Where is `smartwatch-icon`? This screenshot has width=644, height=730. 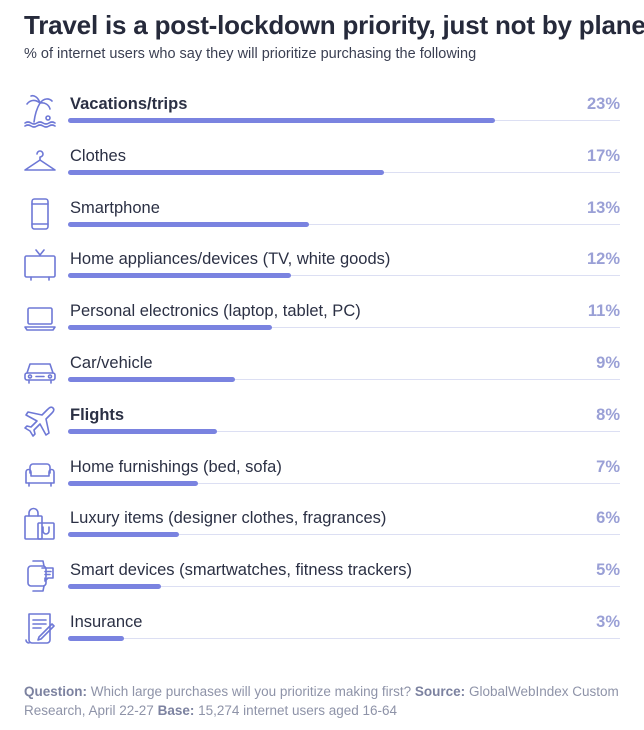
smartwatch-icon is located at coordinates (40, 576).